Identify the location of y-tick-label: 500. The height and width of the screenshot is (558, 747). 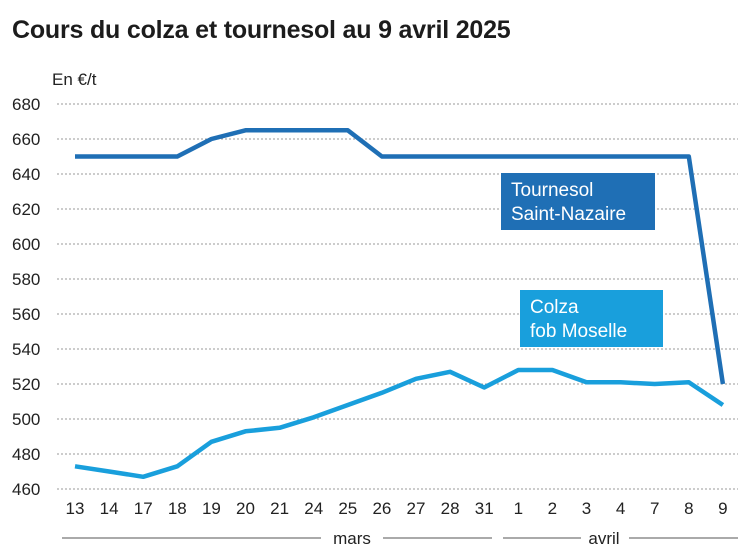
(26, 419).